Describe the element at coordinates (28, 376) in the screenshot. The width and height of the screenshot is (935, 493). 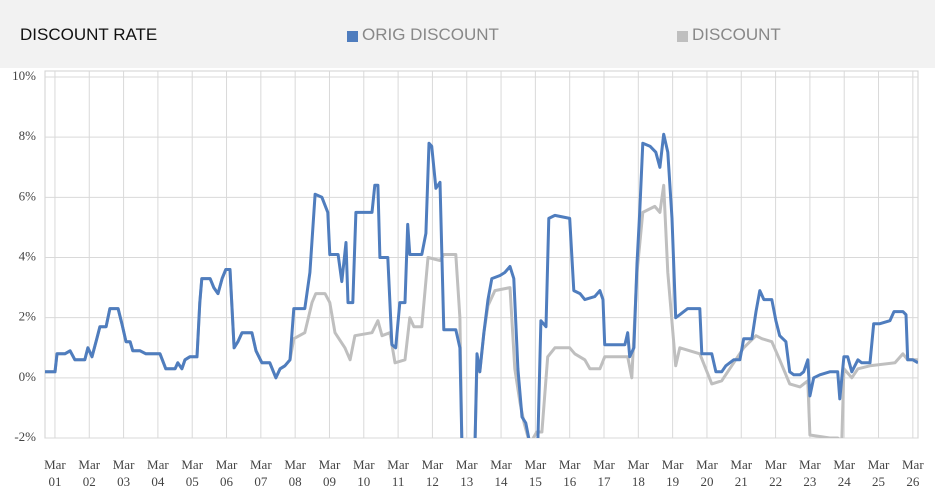
I see `y-tick-label: 0%` at that location.